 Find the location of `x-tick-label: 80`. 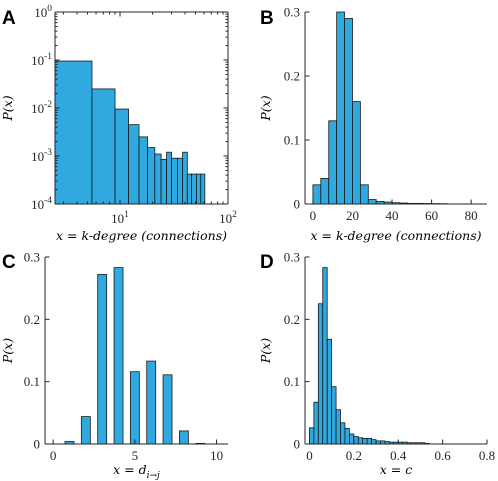

x-tick-label: 80 is located at coordinates (471, 215).